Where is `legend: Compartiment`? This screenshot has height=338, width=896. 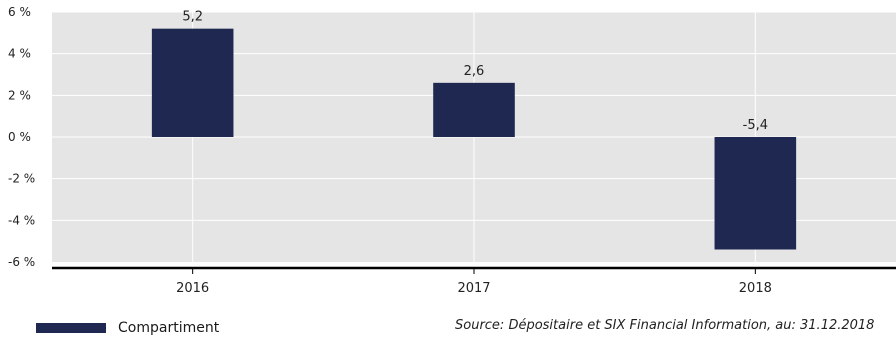 legend: Compartiment is located at coordinates (127, 328).